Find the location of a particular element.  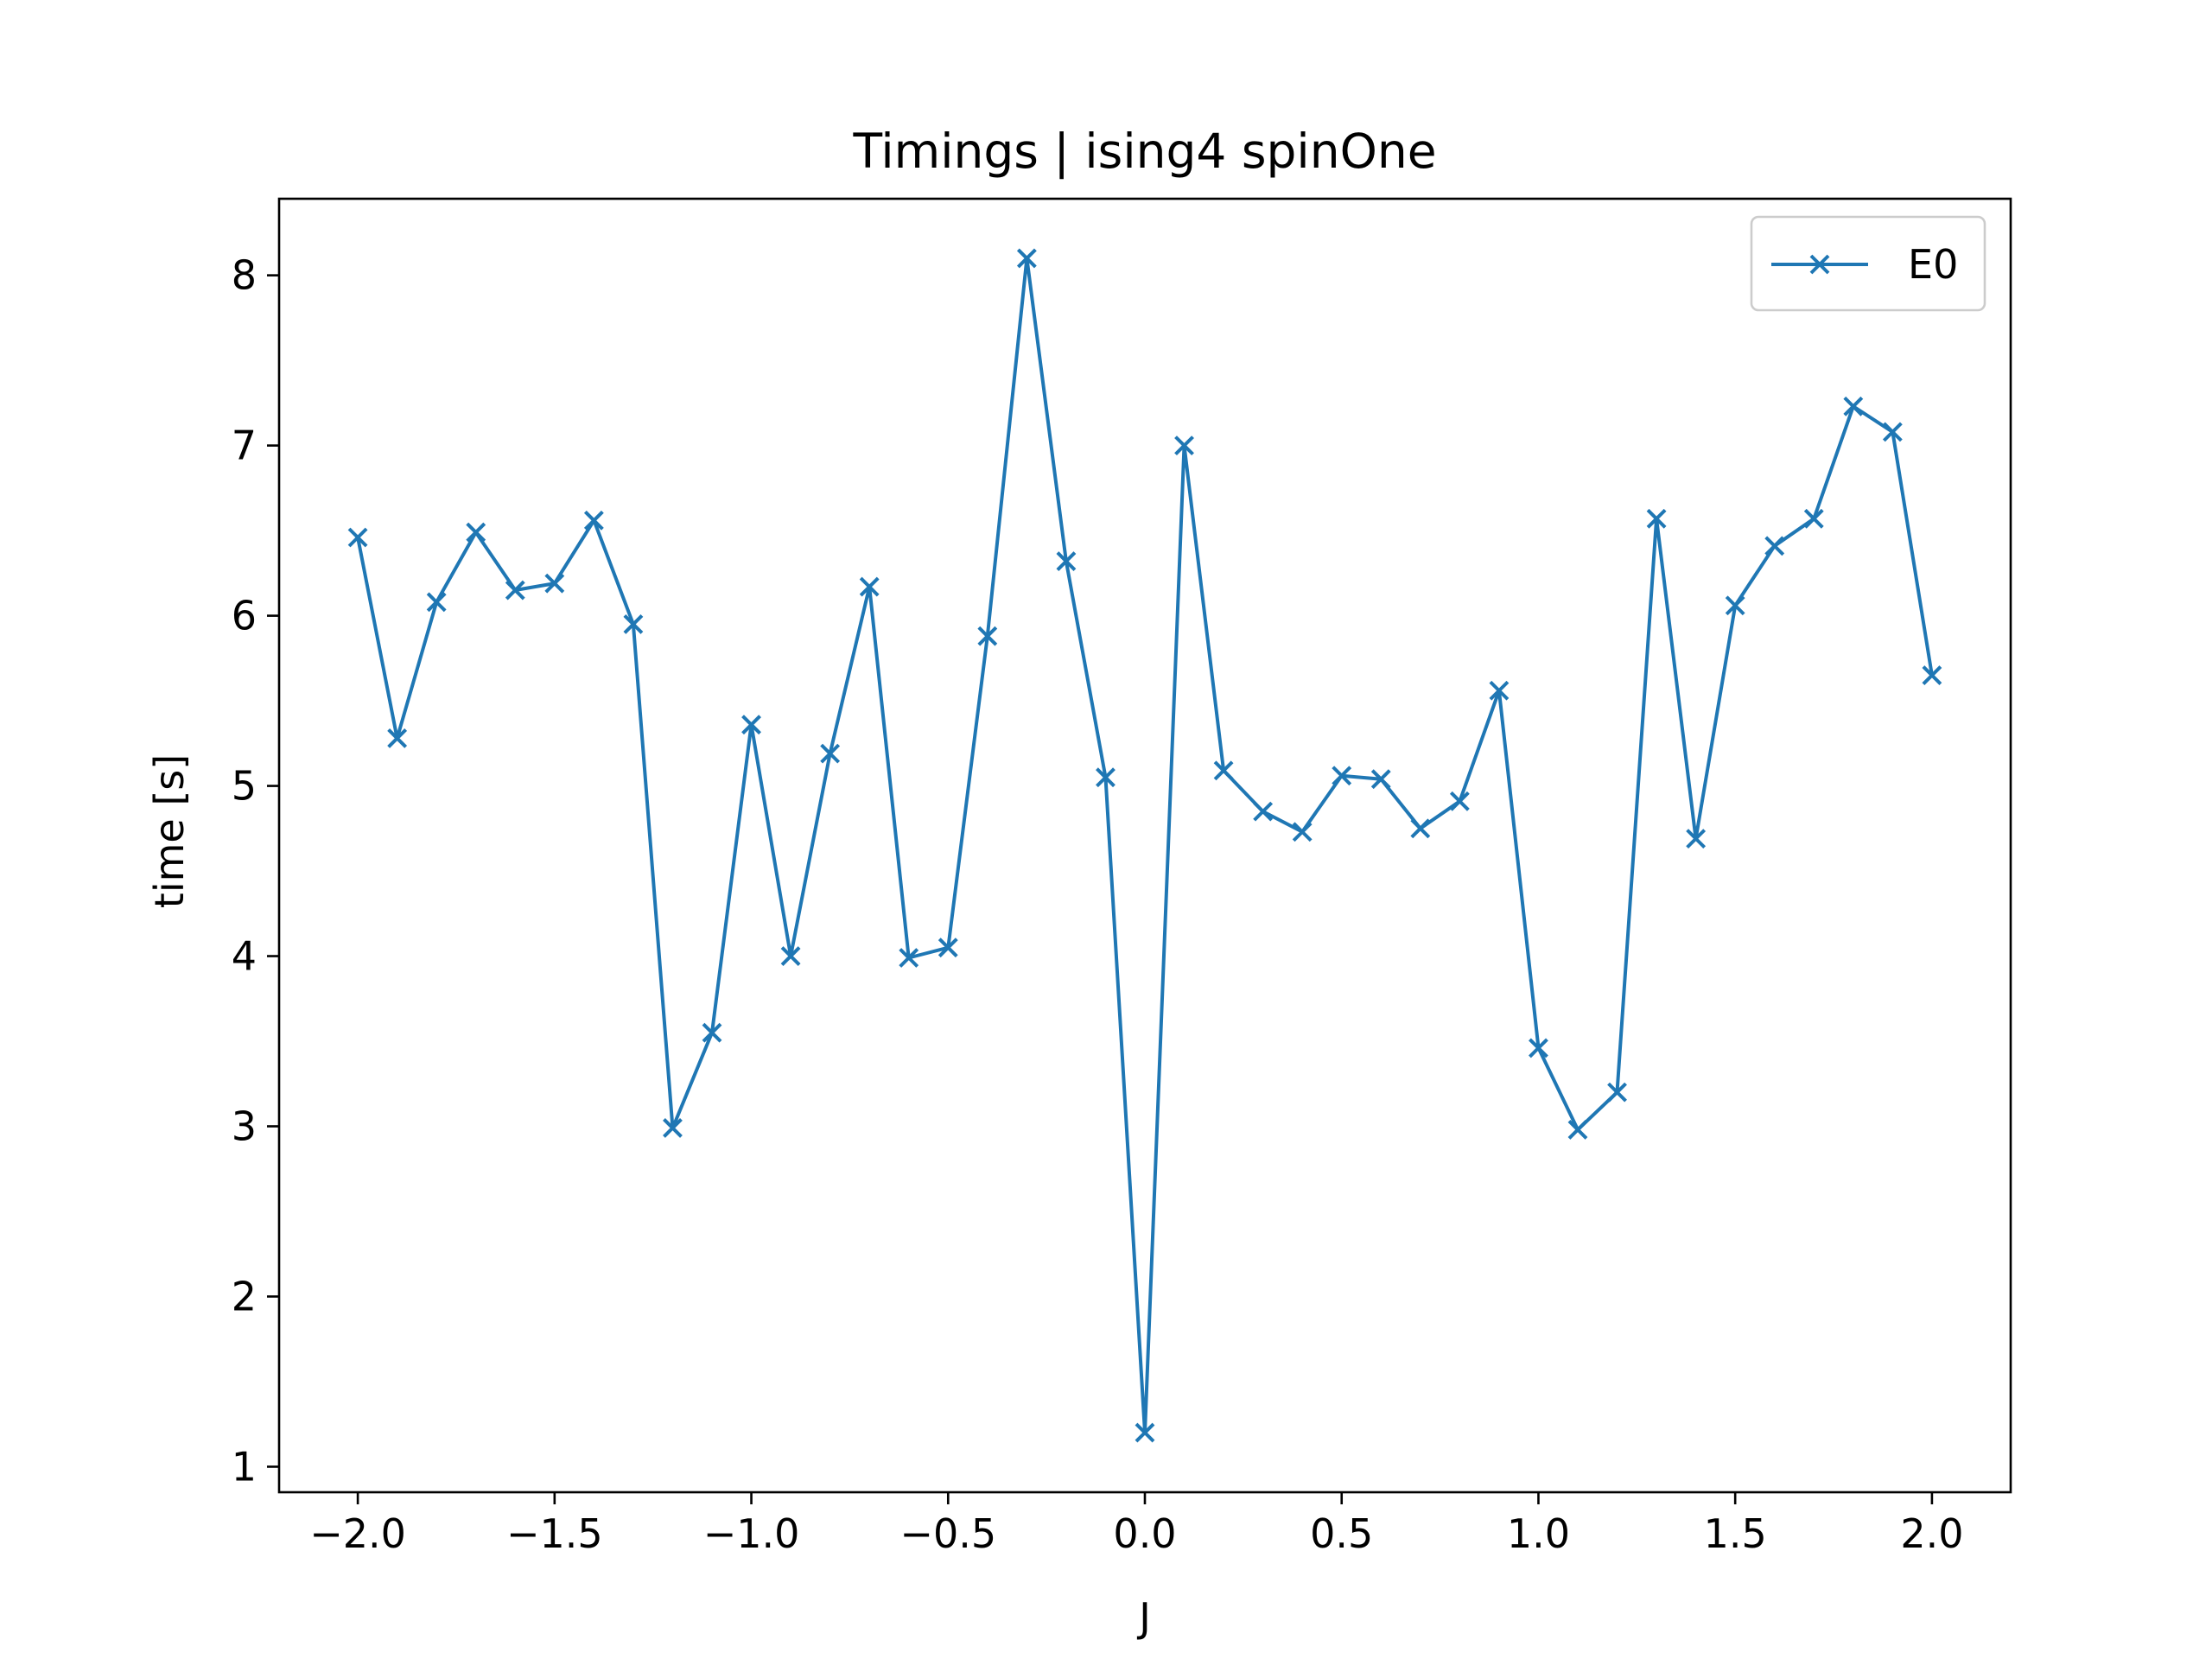

legend-marker-e0 is located at coordinates (1819, 264).